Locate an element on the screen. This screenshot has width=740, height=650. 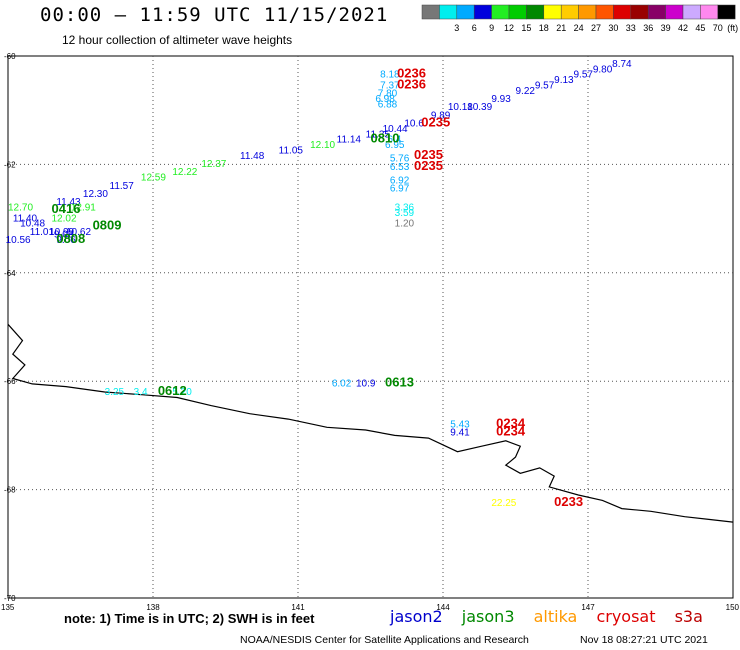
wave-height-label: 8.18 is located at coordinates (390, 75).